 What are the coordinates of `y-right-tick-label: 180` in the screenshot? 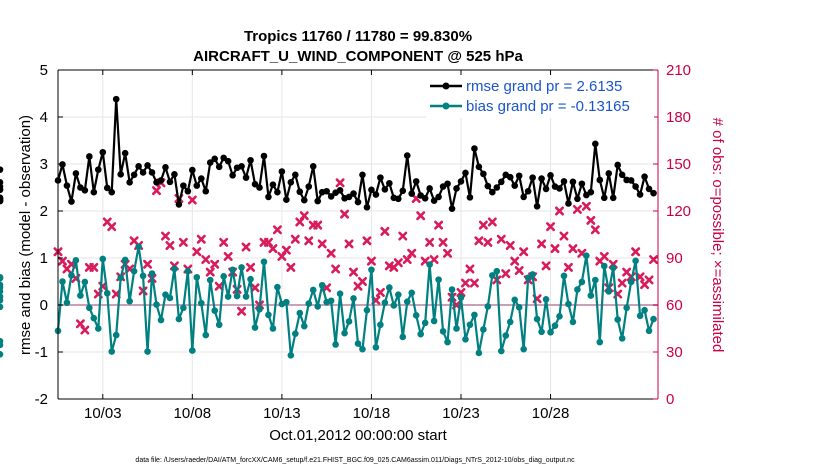 It's located at (678, 117).